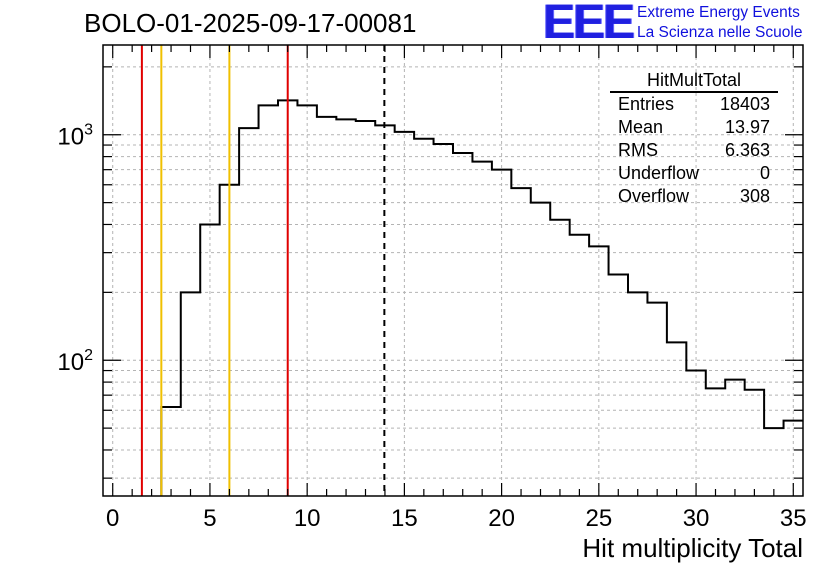 The height and width of the screenshot is (572, 836). I want to click on x-tick-label: 0, so click(112, 518).